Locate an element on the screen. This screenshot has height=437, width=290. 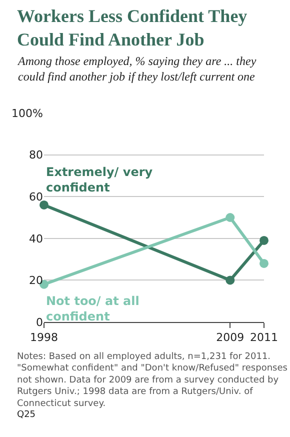
x-tick-label: 1998 is located at coordinates (44, 337).